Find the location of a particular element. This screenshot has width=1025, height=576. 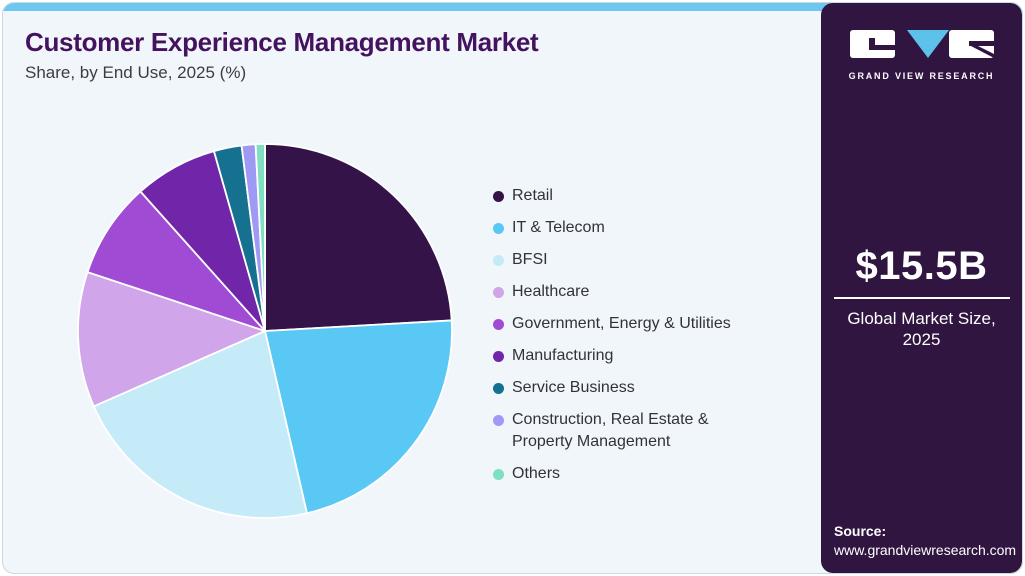

legend-item: Manufacturing is located at coordinates (624, 356).